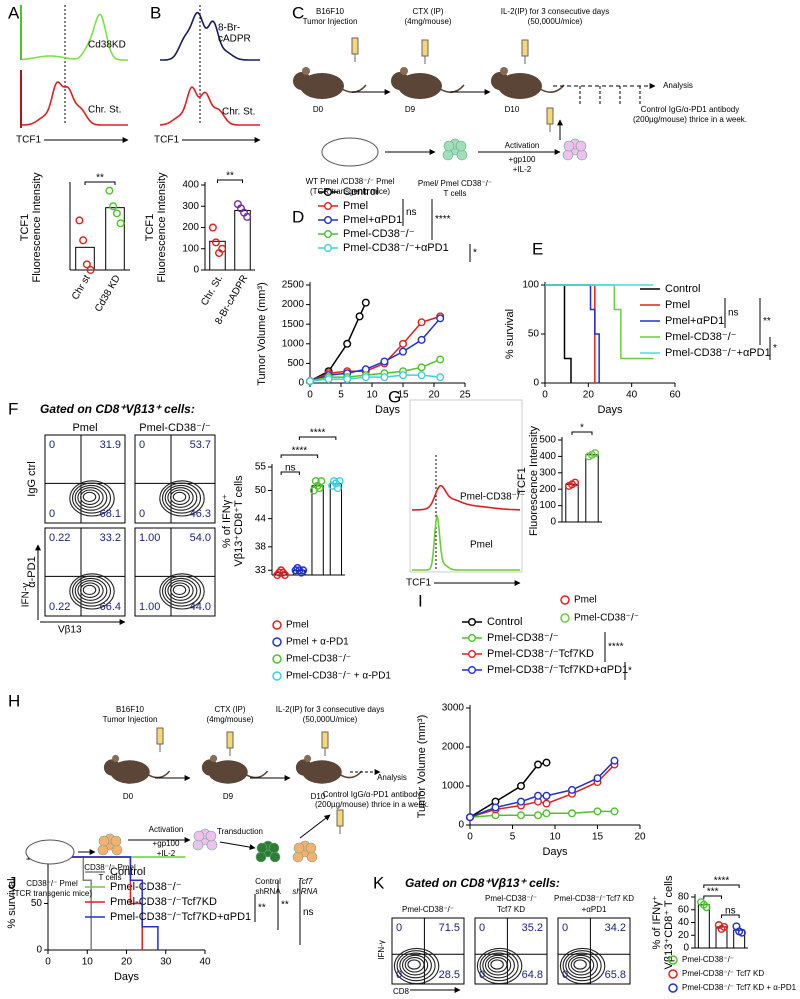  What do you see at coordinates (475, 253) in the screenshot?
I see `significance: *` at bounding box center [475, 253].